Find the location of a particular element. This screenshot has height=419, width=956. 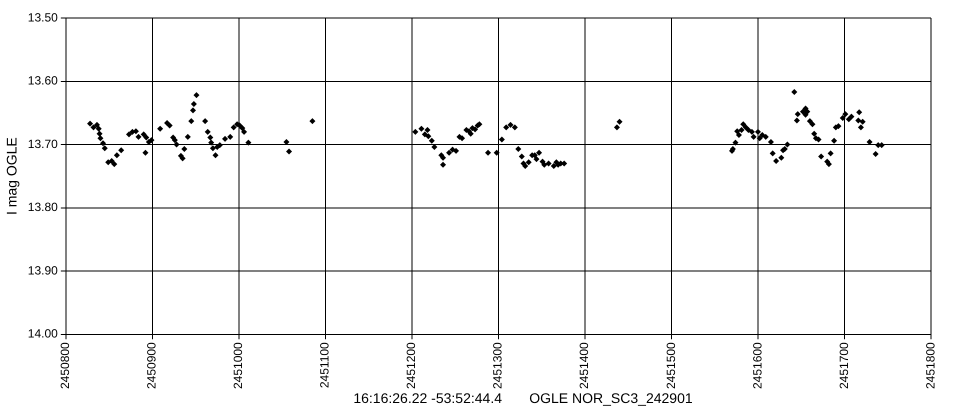

text: 16:16:26.22 -53:52:44.4 OGLE NOR_SC3_242901 is located at coordinates (523, 398).